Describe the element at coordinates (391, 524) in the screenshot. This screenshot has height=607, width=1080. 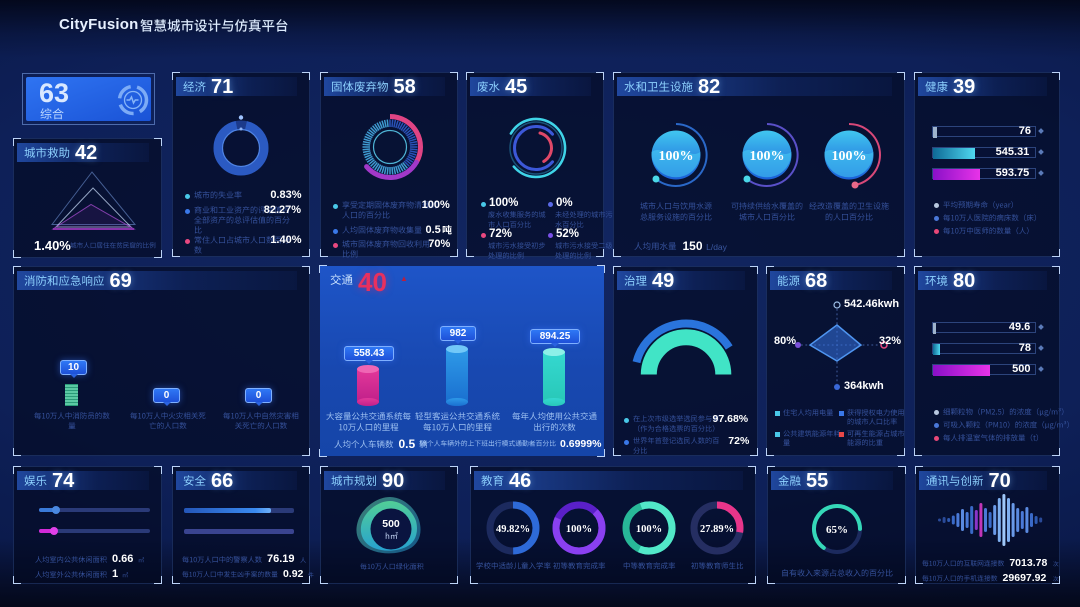
I see `svg-text: 500` at that location.